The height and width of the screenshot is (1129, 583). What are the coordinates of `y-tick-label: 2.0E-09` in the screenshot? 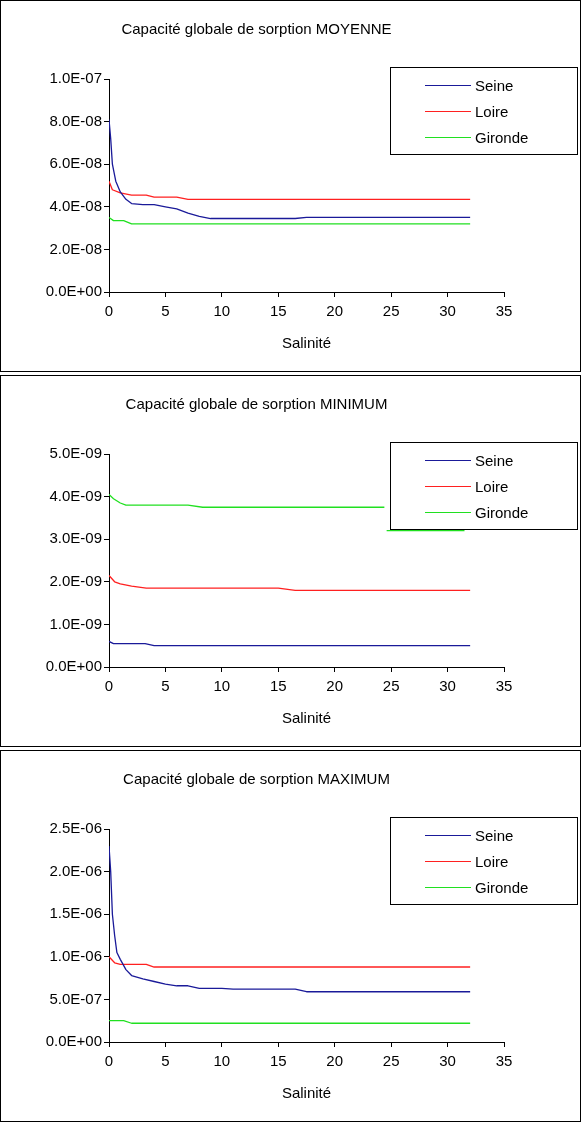 It's located at (75, 580).